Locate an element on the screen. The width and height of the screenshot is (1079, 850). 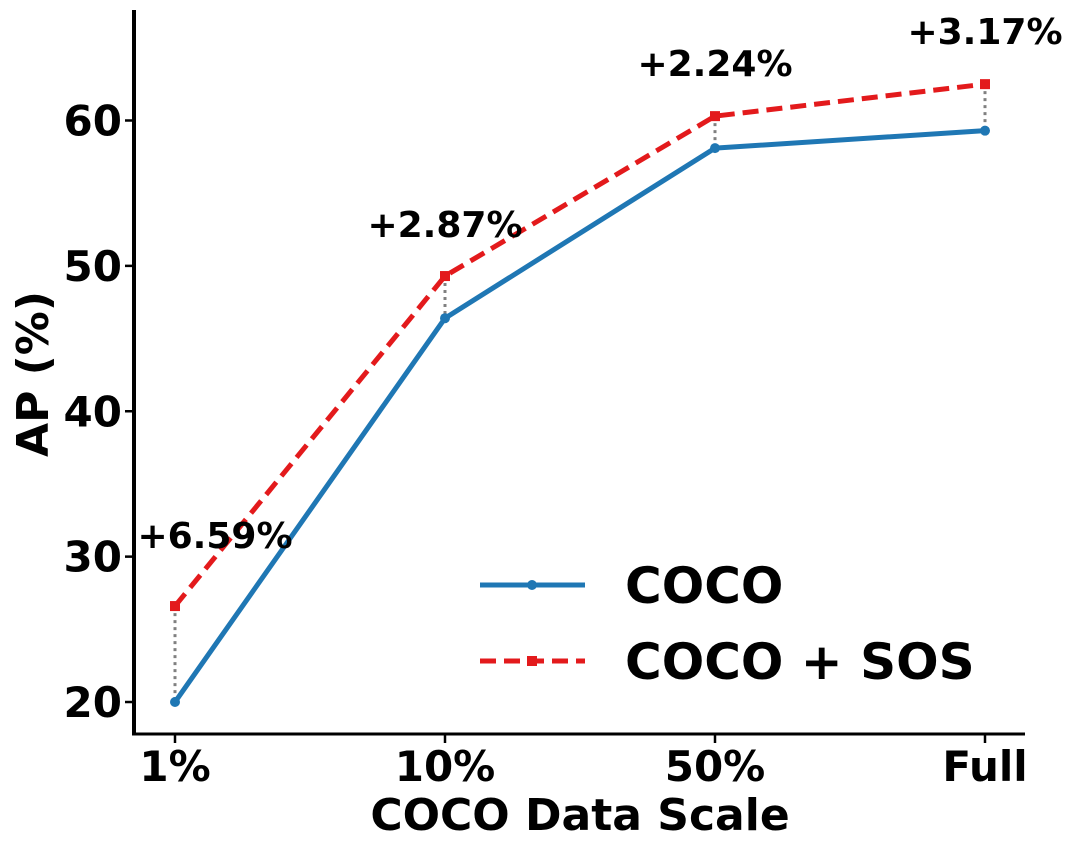
y-tick-label: 60 is located at coordinates (93, 120).